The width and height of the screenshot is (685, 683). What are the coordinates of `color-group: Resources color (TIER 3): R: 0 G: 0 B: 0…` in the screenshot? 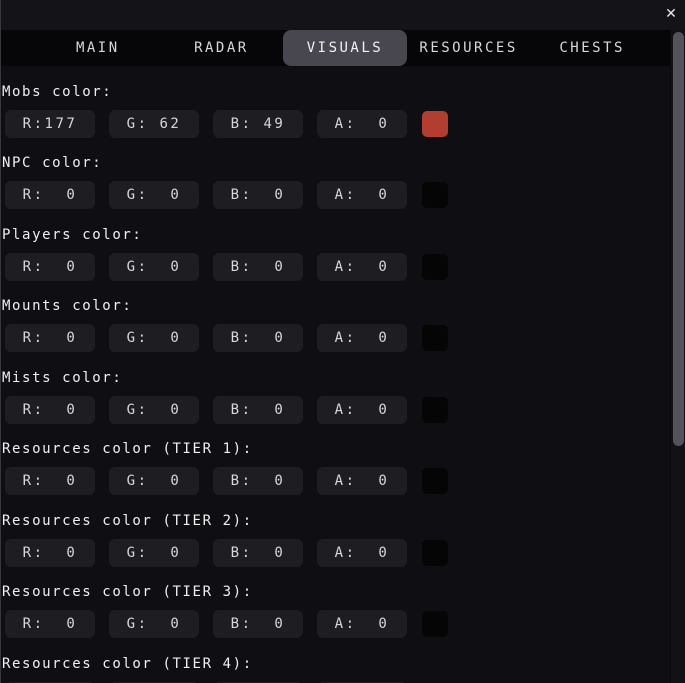 It's located at (343, 609).